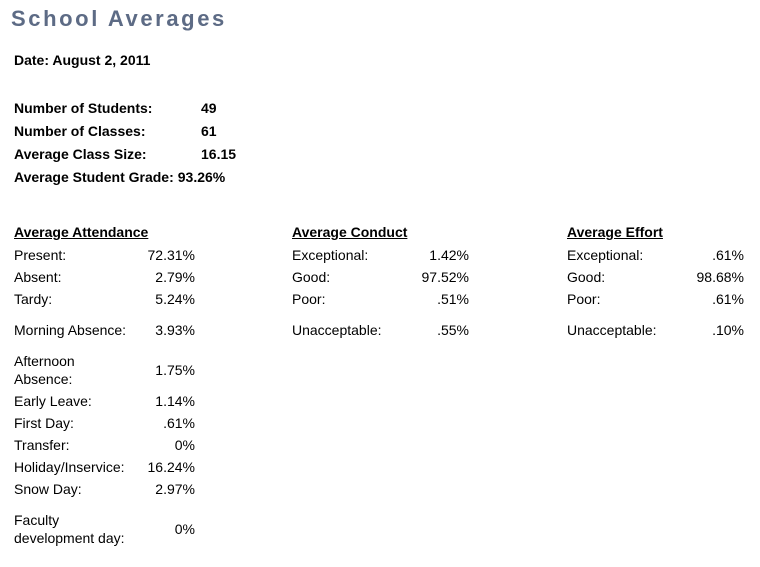  I want to click on row-label: Faculty development day:, so click(69, 528).